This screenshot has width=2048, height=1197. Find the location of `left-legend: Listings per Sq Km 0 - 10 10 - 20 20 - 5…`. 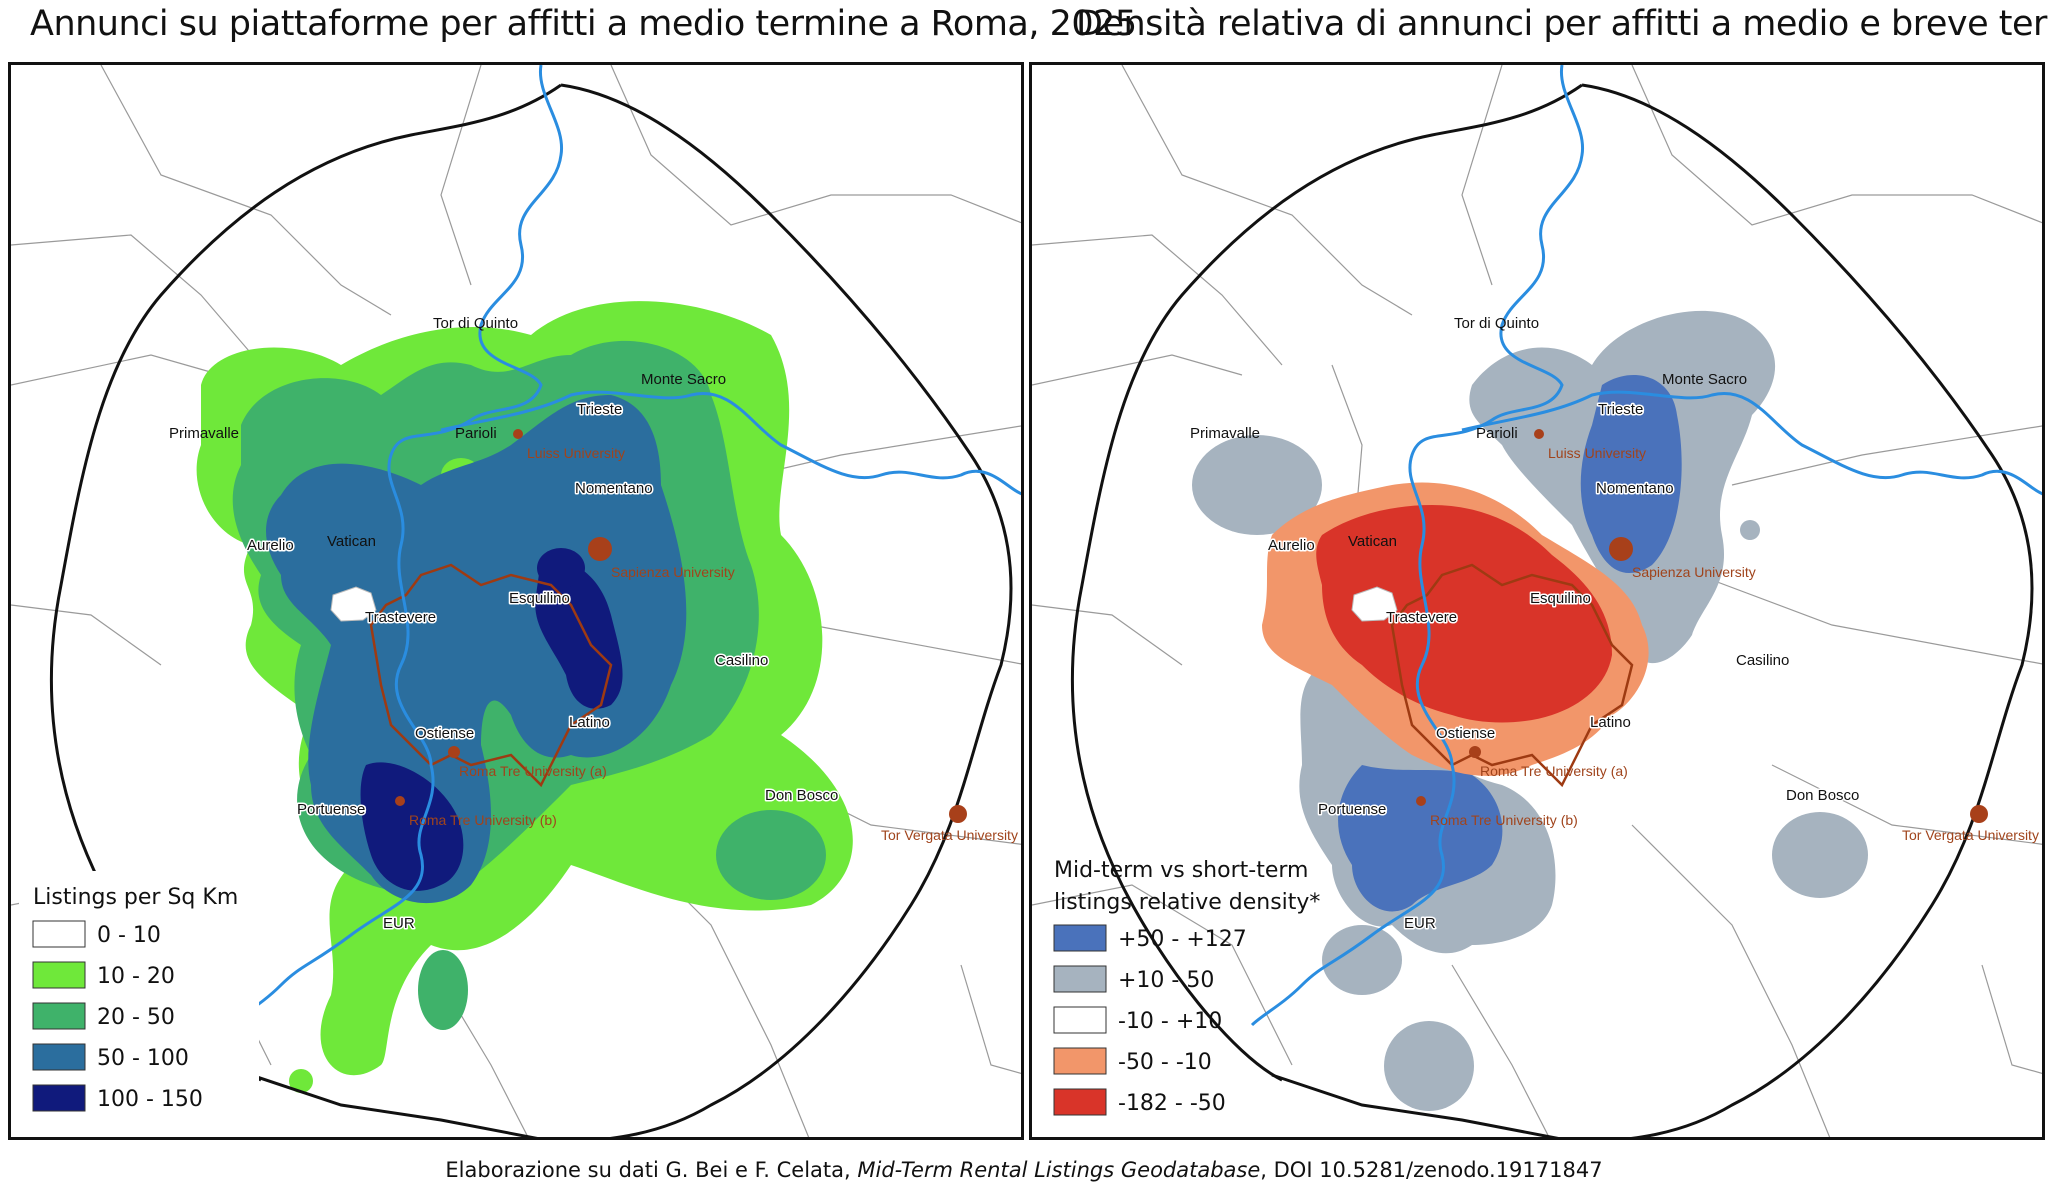

left-legend: Listings per Sq Km 0 - 10 10 - 20 20 - 5… is located at coordinates (139, 1004).